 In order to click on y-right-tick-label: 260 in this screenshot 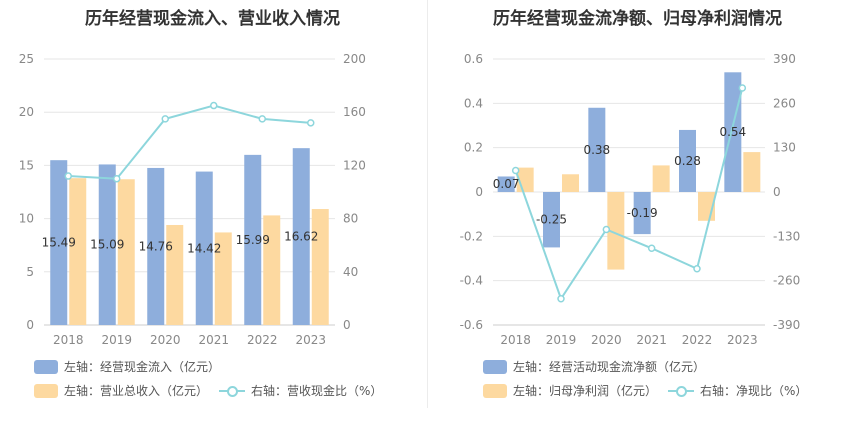, I will do `click(784, 103)`.